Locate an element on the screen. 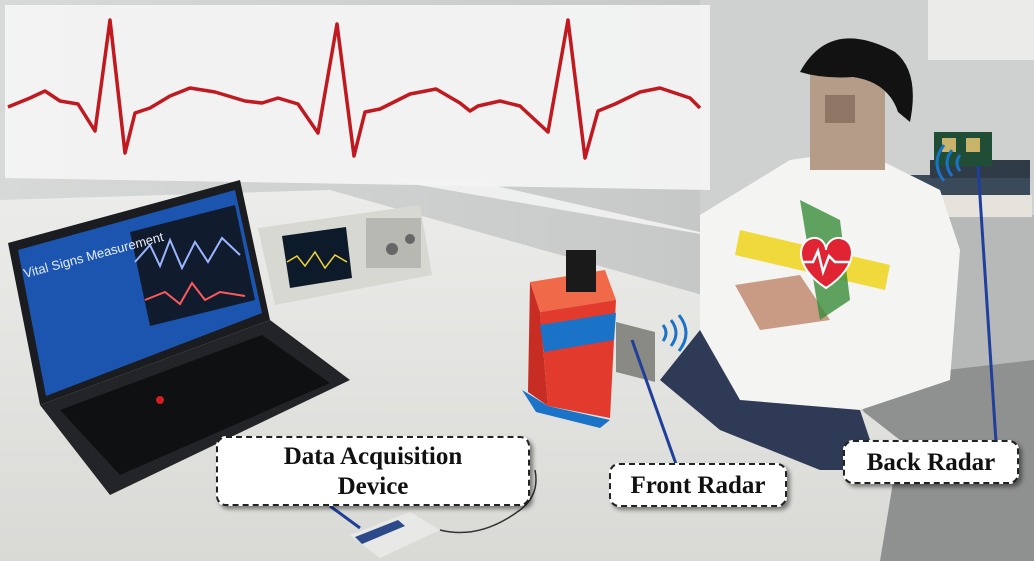  cable is located at coordinates (488, 501).